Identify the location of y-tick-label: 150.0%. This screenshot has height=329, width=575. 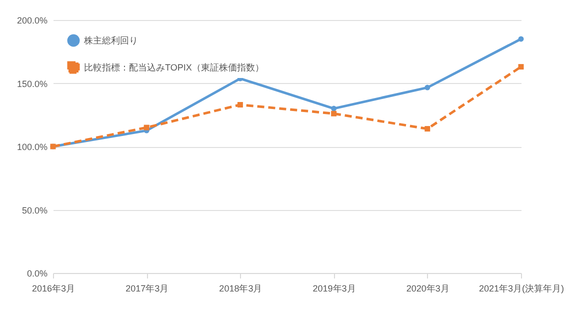
(32, 83).